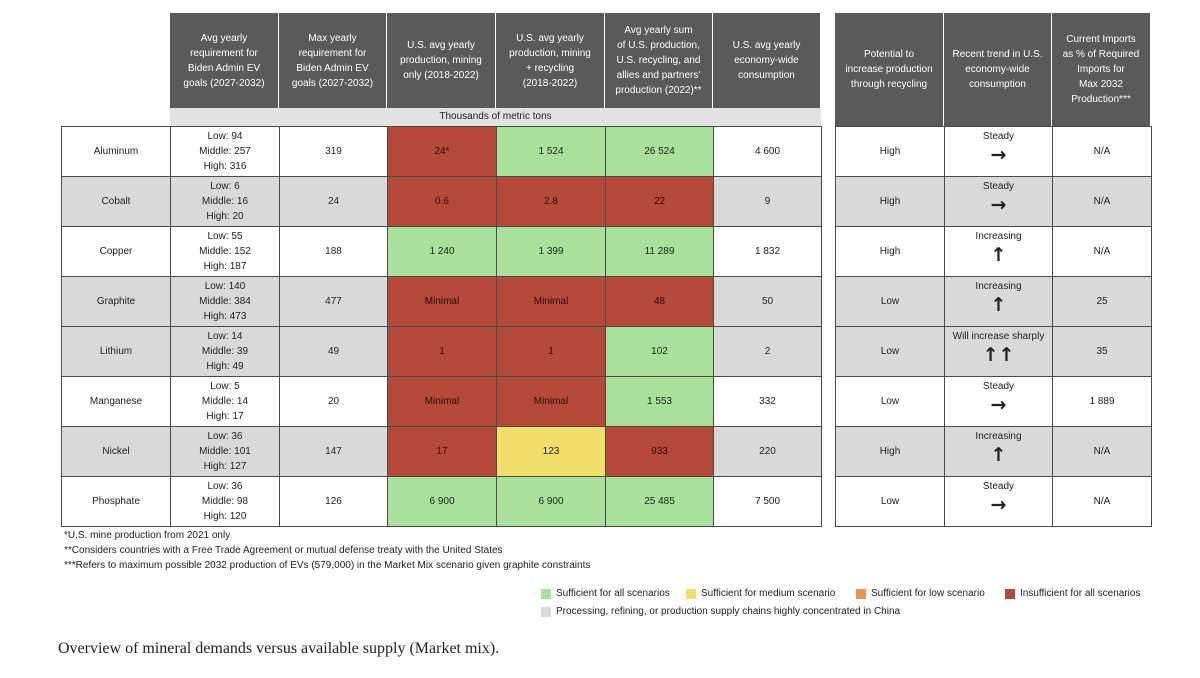 This screenshot has height=678, width=1200. I want to click on legend-label: Insufficient for all scenarios, so click(1080, 593).